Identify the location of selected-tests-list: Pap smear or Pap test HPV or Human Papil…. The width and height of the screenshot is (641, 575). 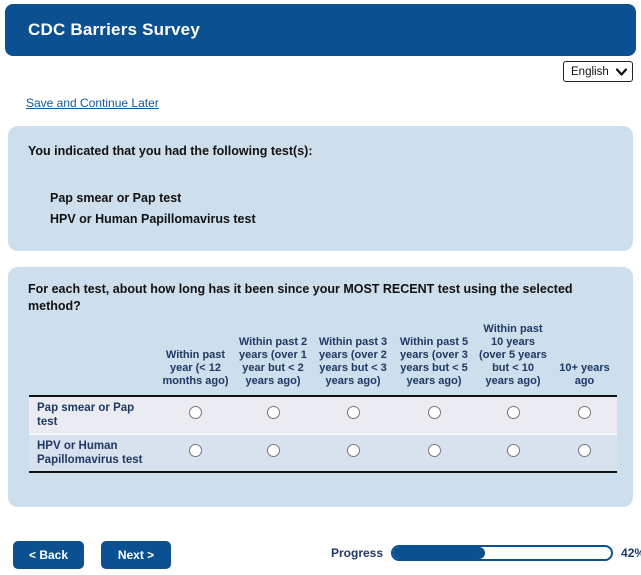
(331, 209).